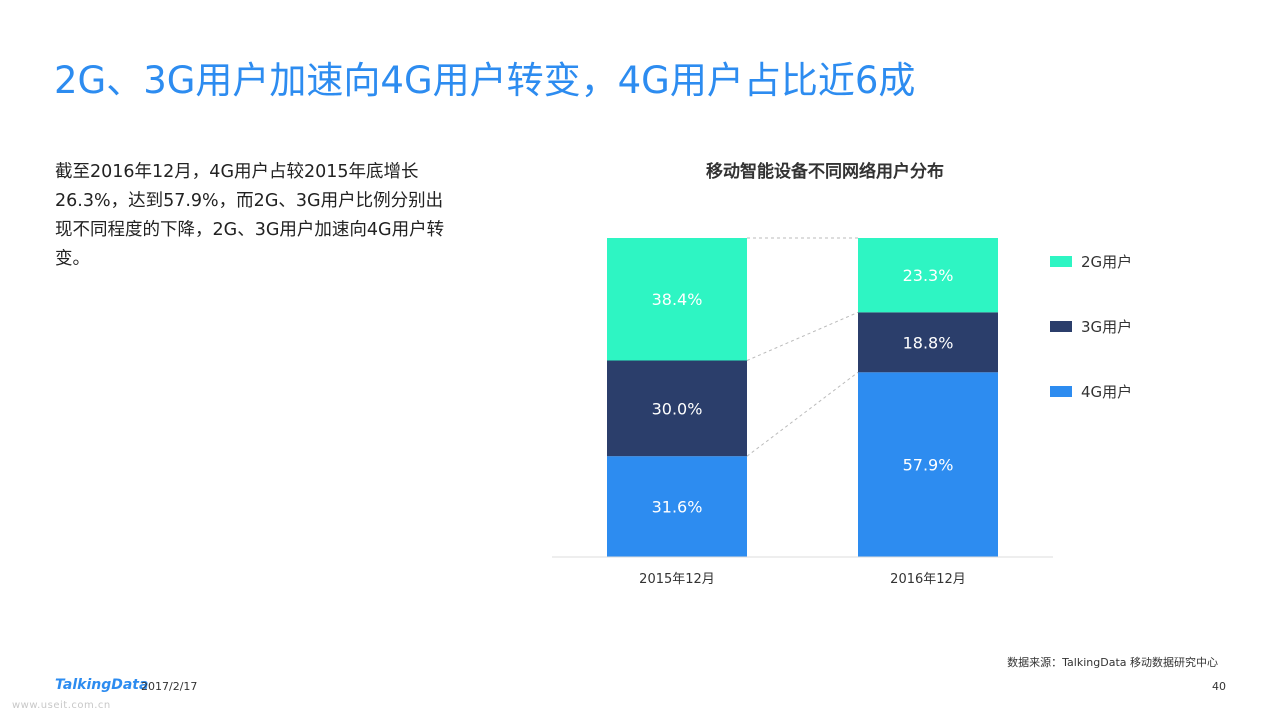 The image size is (1280, 719). What do you see at coordinates (928, 579) in the screenshot?
I see `x-tick-label: 2016年12月` at bounding box center [928, 579].